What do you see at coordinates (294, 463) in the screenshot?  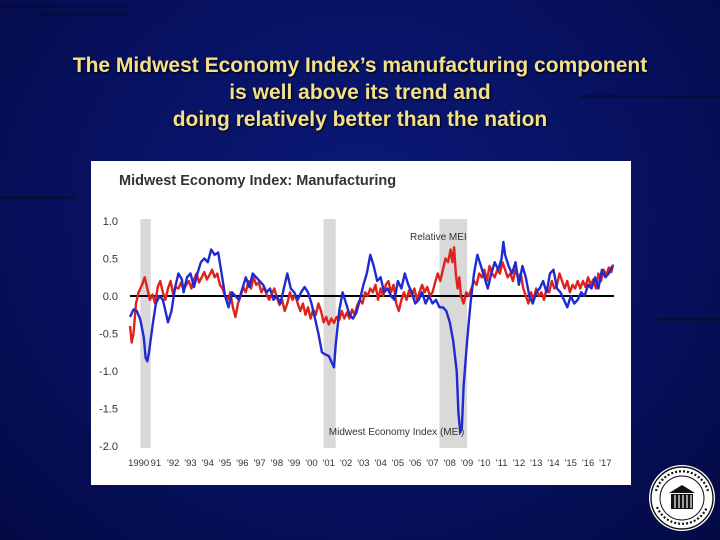 I see `x-tick-label: '99` at bounding box center [294, 463].